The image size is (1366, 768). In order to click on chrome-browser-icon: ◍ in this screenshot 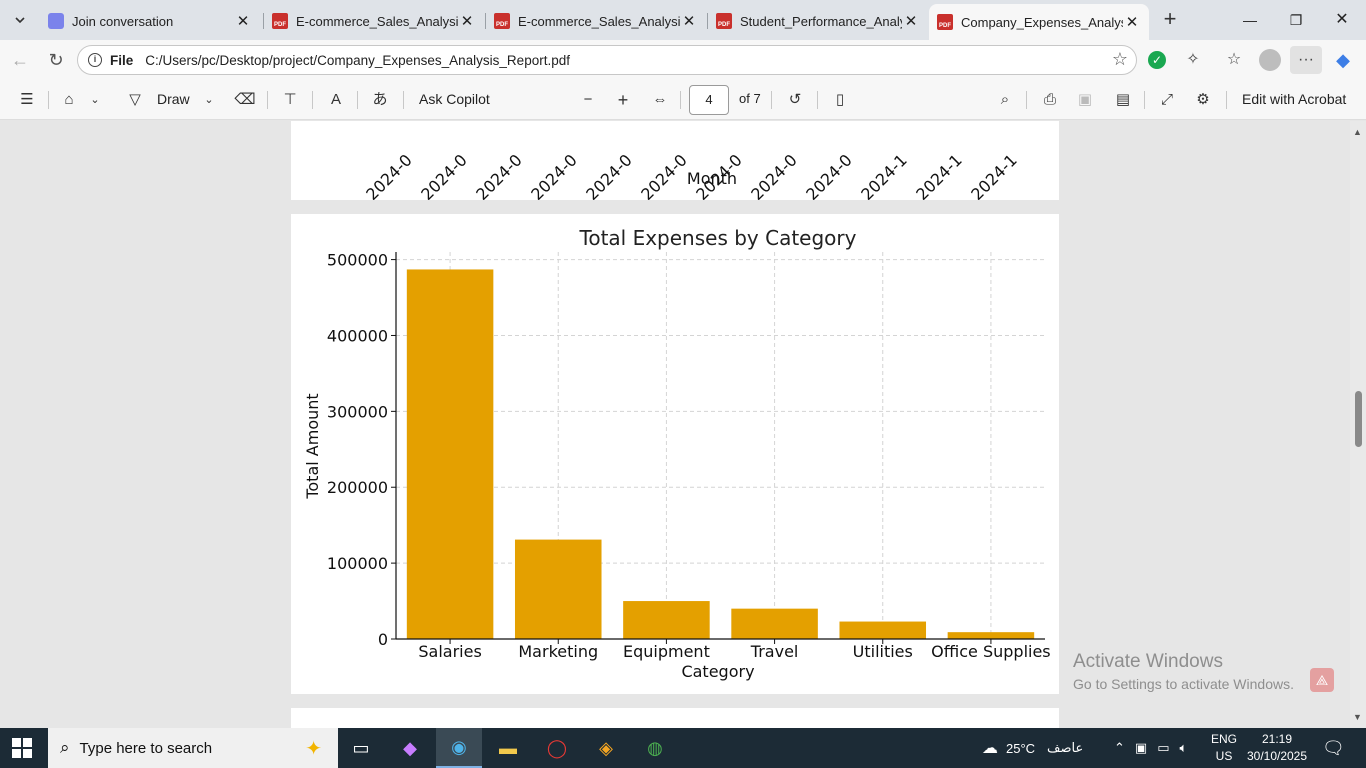, I will do `click(655, 747)`.